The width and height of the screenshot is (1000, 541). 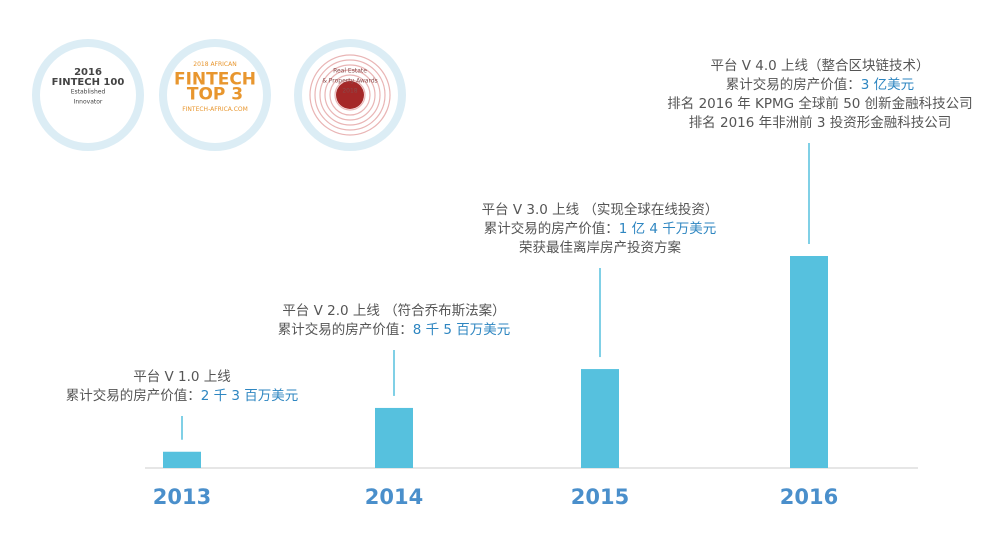 What do you see at coordinates (215, 109) in the screenshot?
I see `badge-text: FINTECH-AFRICA.COM` at bounding box center [215, 109].